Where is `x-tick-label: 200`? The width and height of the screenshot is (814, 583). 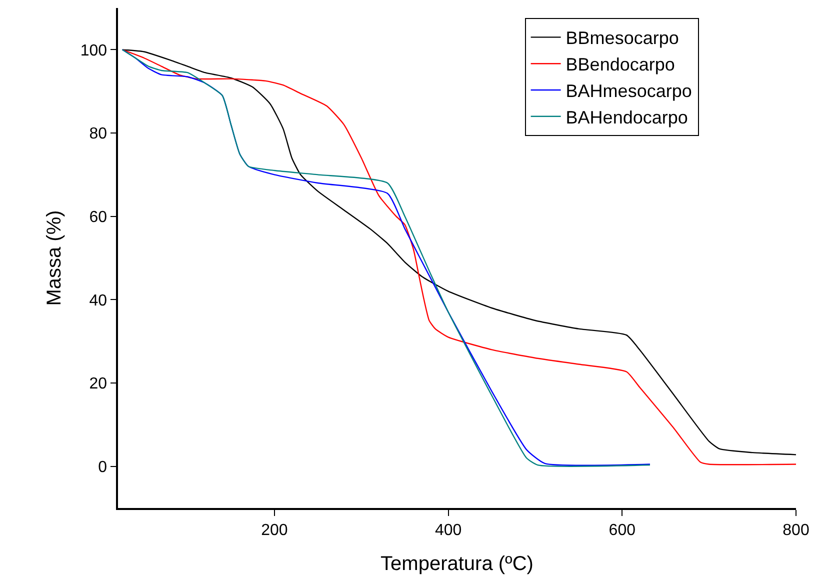 x-tick-label: 200 is located at coordinates (274, 530).